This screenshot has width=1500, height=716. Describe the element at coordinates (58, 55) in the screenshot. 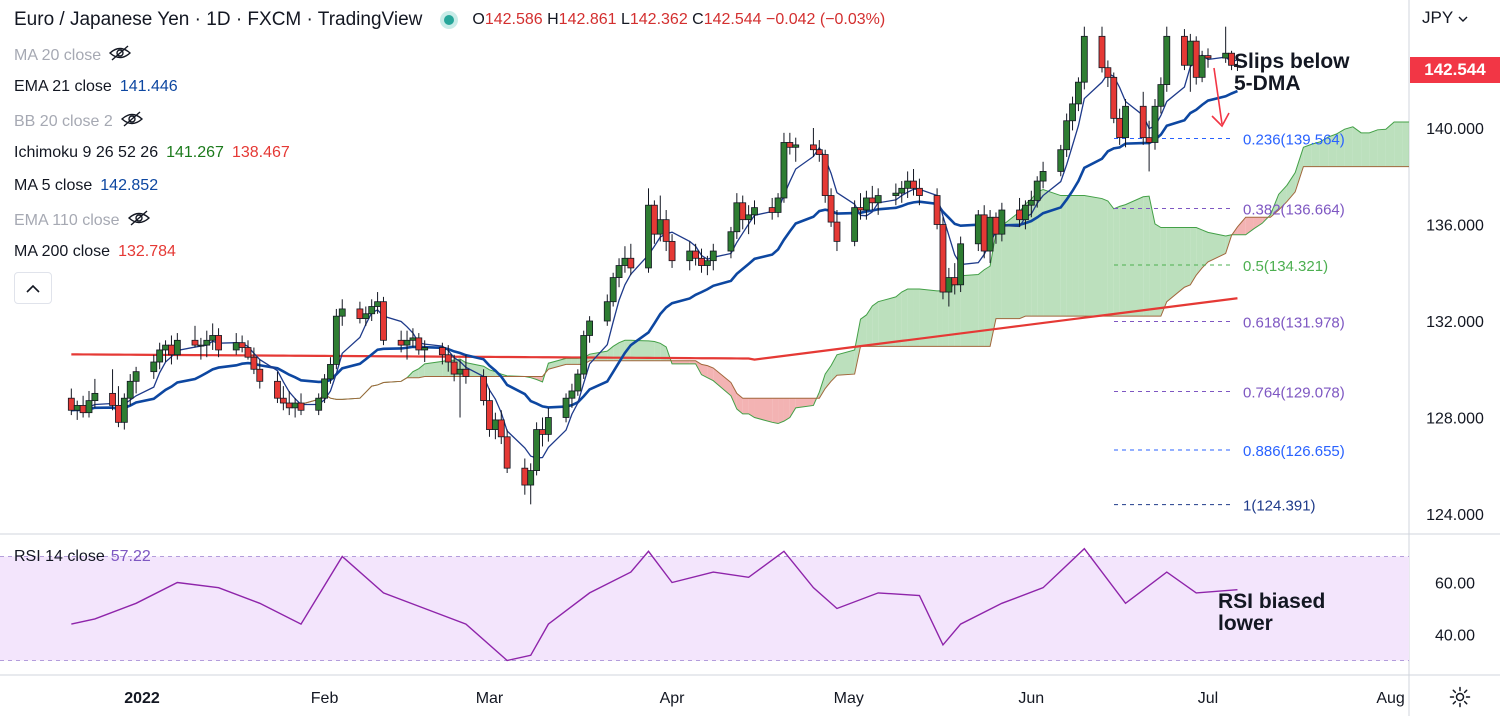

I see `indicator-name: MA 20 close` at that location.